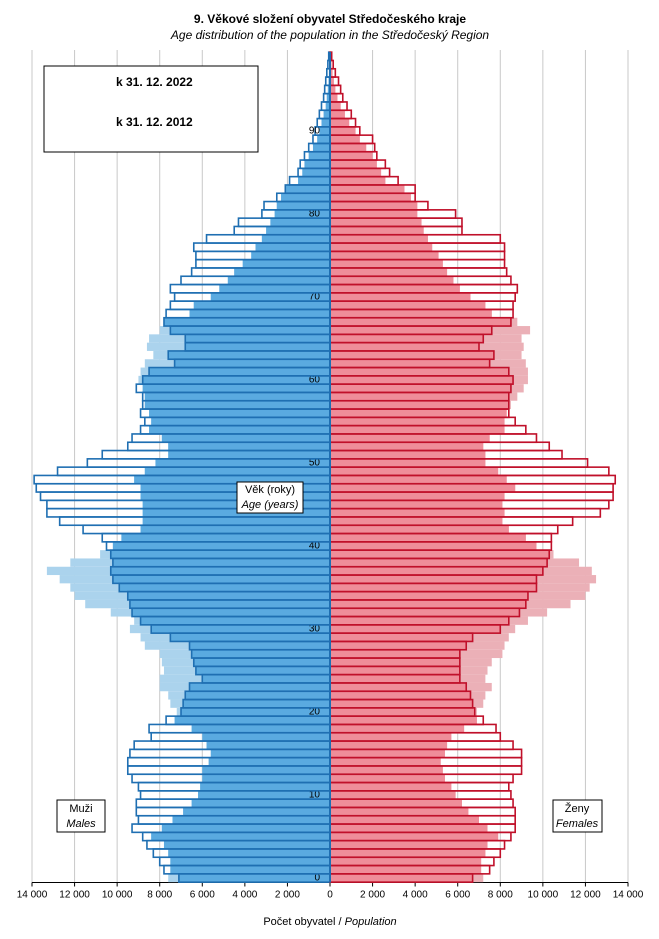 This screenshot has width=659, height=939. I want to click on y-tick-label: 50, so click(315, 463).